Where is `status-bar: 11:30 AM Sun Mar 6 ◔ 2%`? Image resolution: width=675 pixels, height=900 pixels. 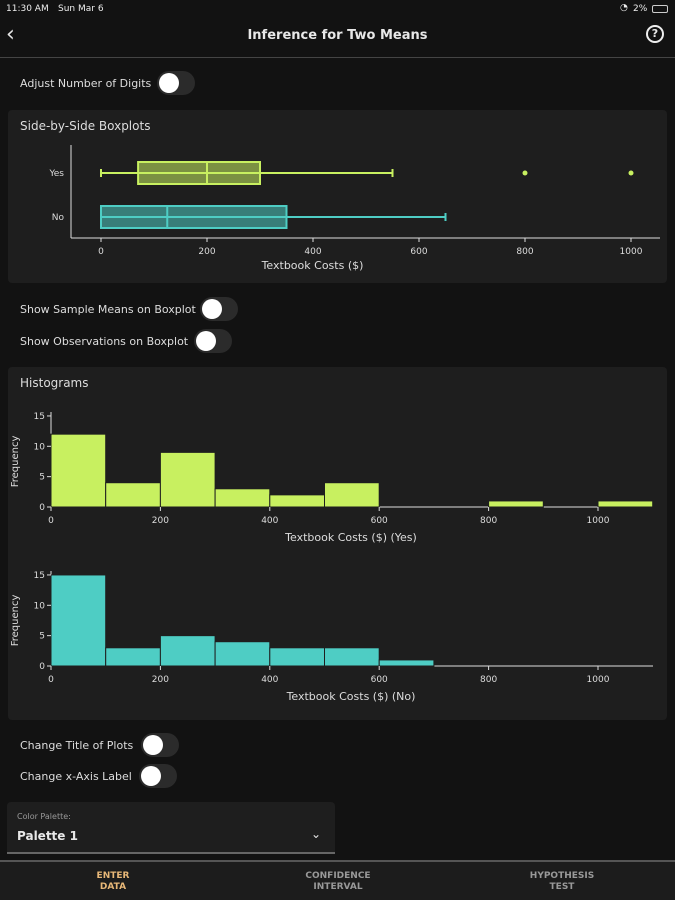 status-bar: 11:30 AM Sun Mar 6 ◔ 2% is located at coordinates (337, 9).